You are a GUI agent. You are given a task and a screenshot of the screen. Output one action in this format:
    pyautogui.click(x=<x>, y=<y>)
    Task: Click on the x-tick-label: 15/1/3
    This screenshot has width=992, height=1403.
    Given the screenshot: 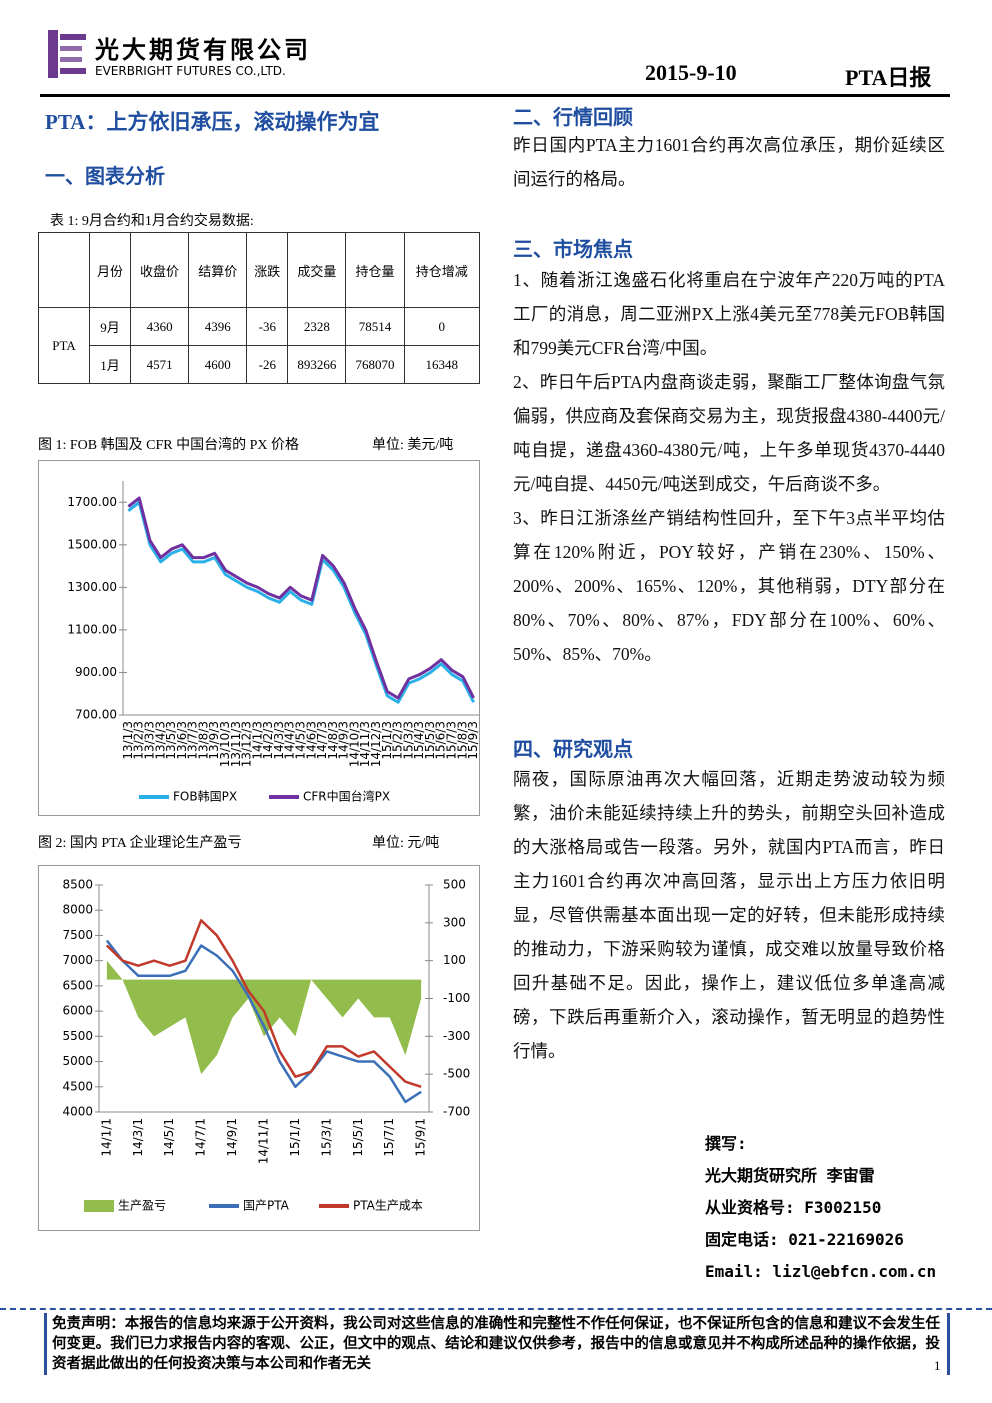 What is the action you would take?
    pyautogui.click(x=387, y=740)
    